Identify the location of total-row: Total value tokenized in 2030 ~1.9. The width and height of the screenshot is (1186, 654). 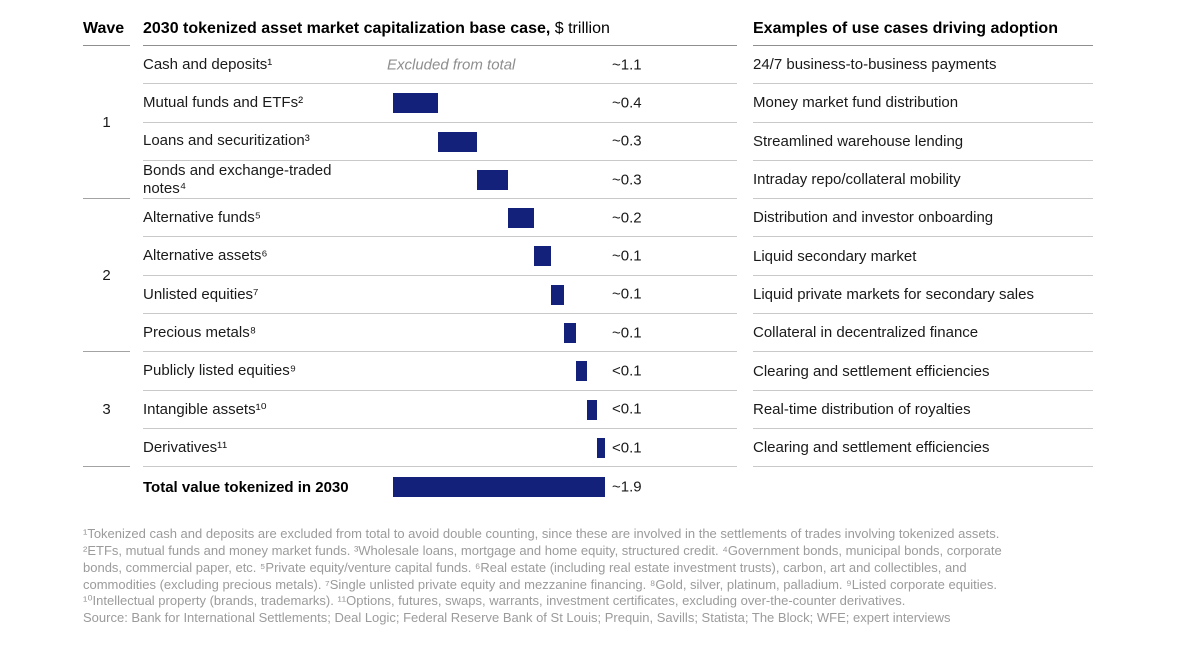
(440, 487).